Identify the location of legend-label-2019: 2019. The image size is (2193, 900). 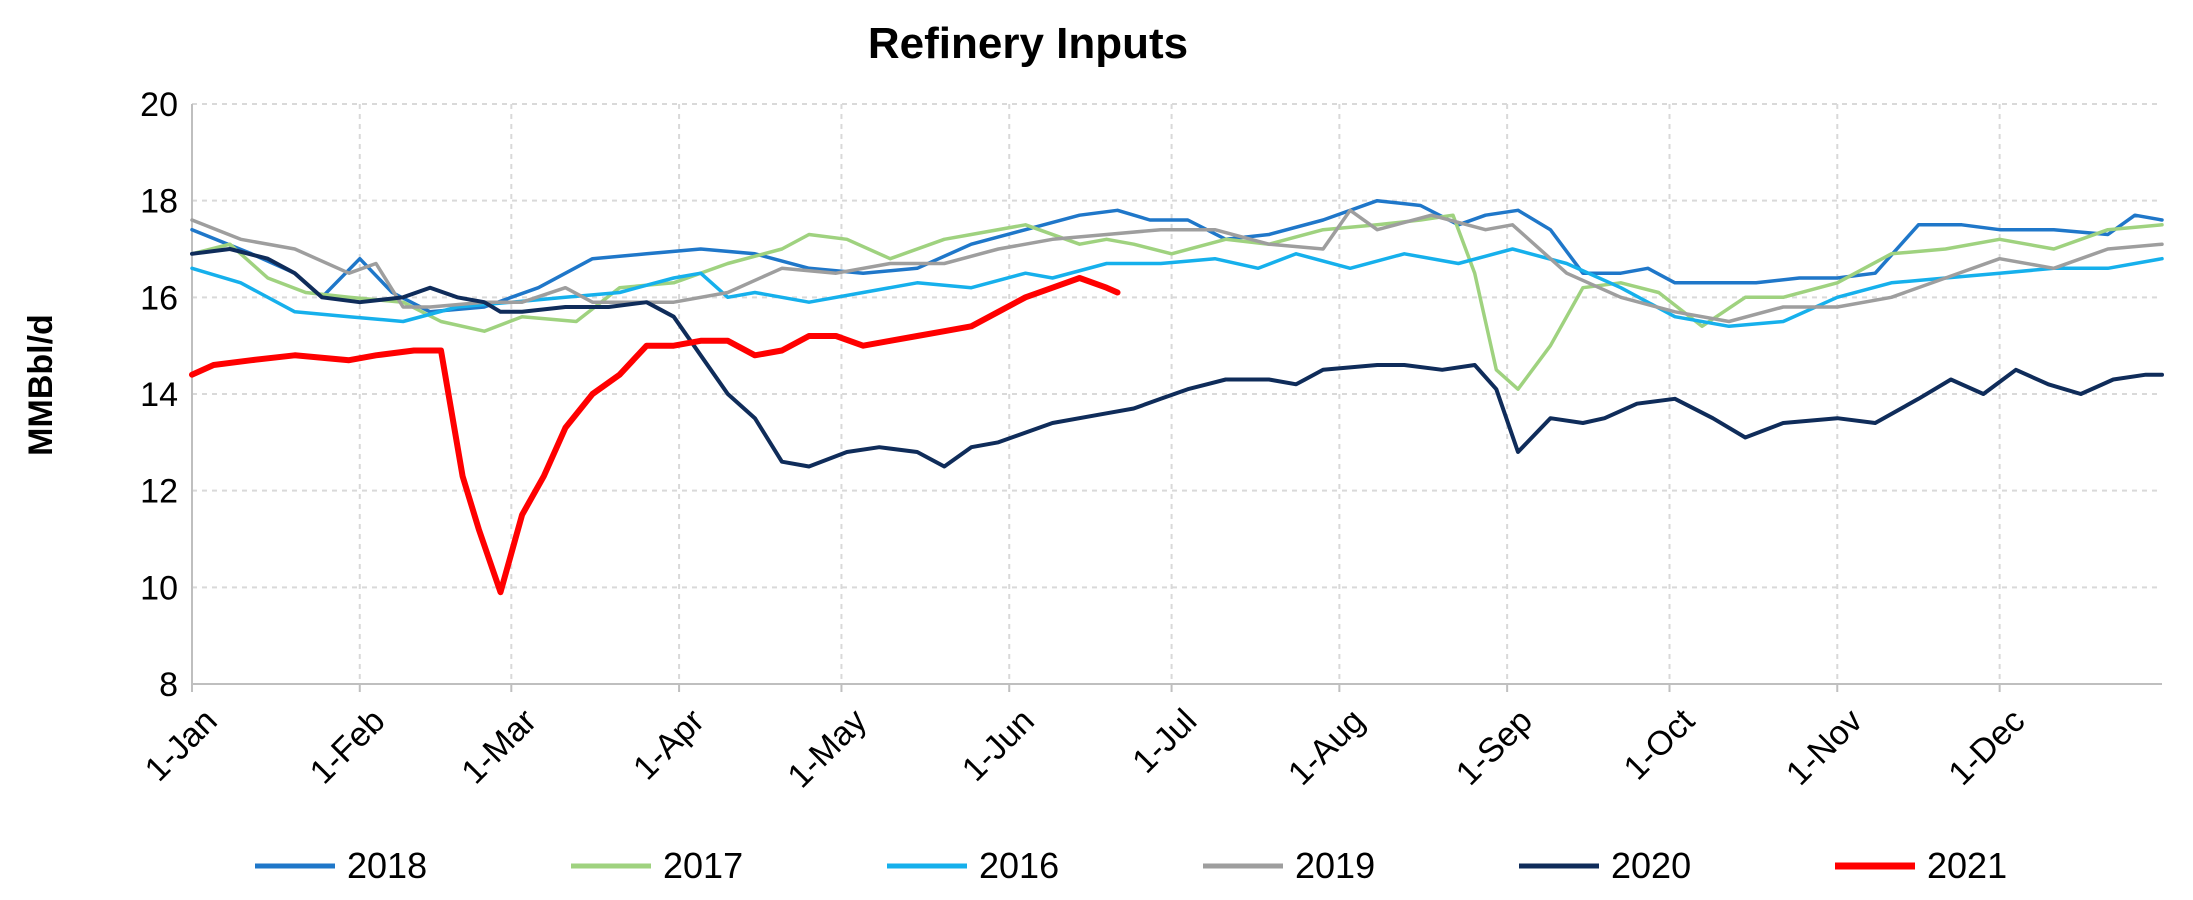
(1335, 865).